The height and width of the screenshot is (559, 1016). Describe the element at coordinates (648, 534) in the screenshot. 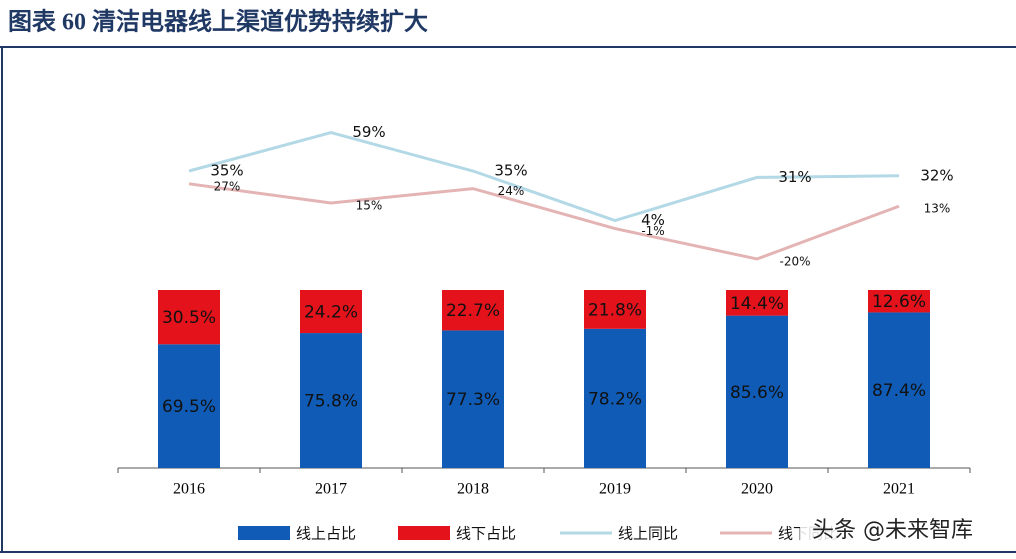

I see `legend-label: 线上同比` at that location.